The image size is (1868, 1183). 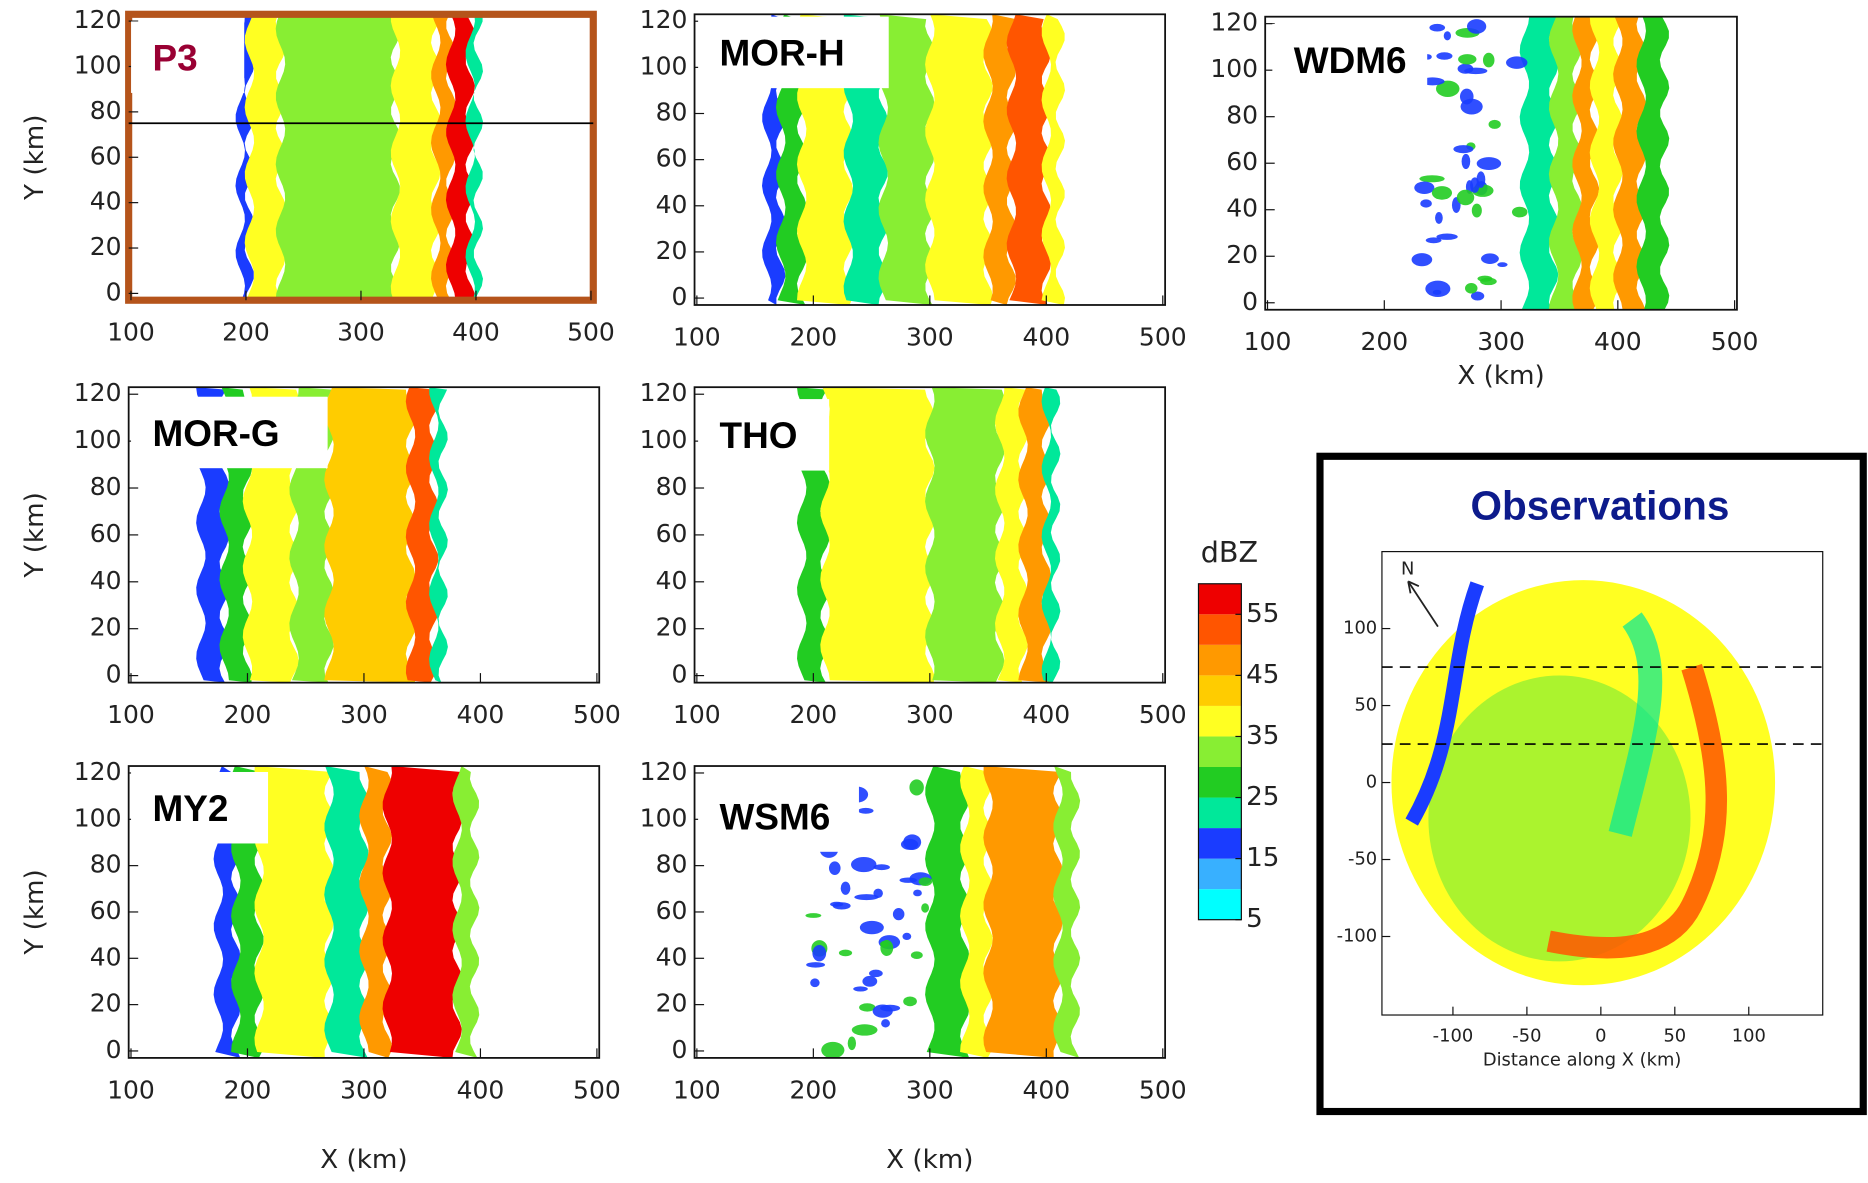 What do you see at coordinates (1444, 703) in the screenshot?
I see `radar-blue-edge` at bounding box center [1444, 703].